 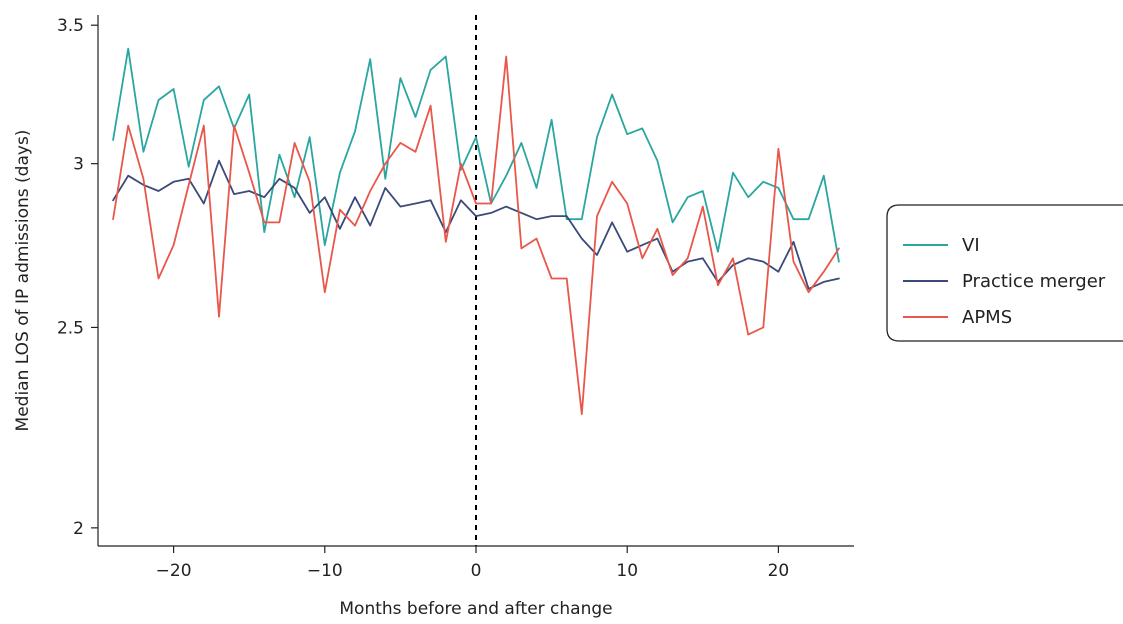 What do you see at coordinates (1034, 281) in the screenshot?
I see `legend-label: Practice merger` at bounding box center [1034, 281].